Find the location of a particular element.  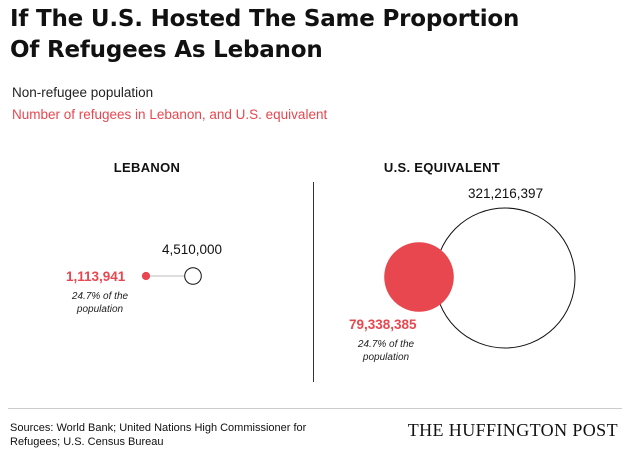

us-note: 24.7% of the population is located at coordinates (386, 351).